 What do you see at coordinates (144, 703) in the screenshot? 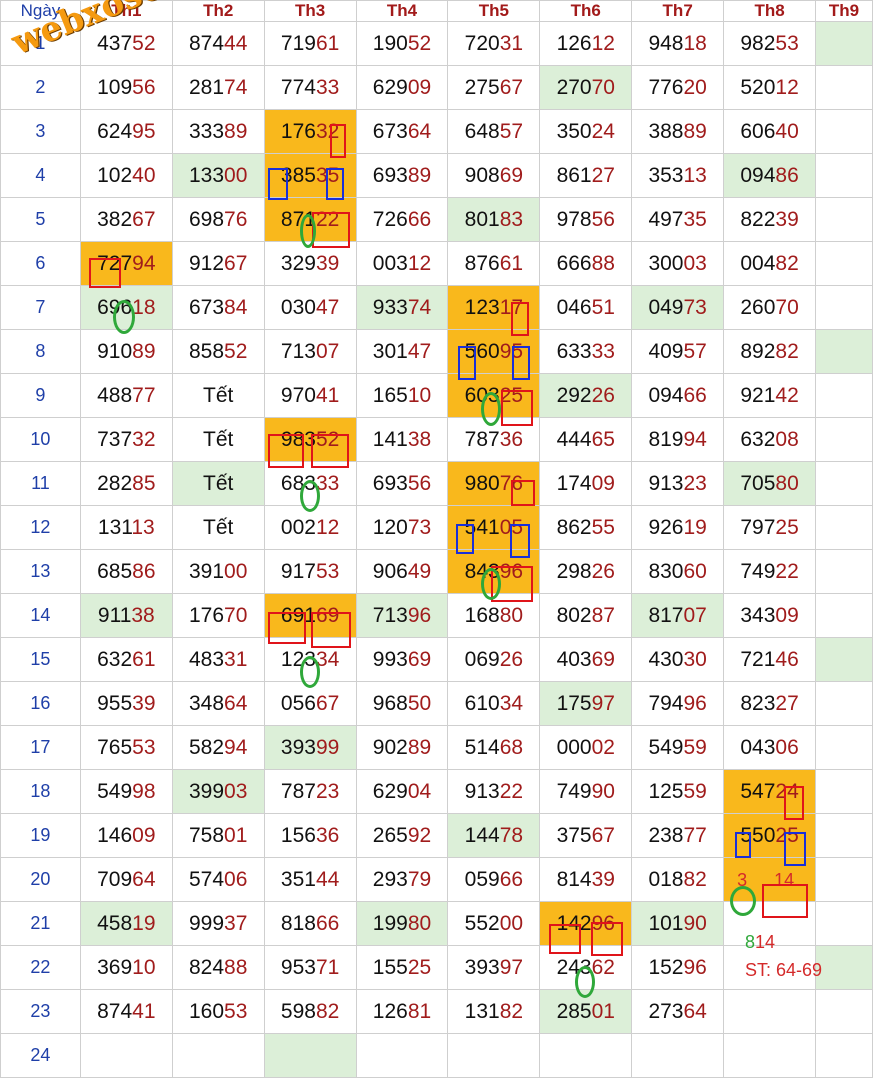
I see `number-tail: 39` at bounding box center [144, 703].